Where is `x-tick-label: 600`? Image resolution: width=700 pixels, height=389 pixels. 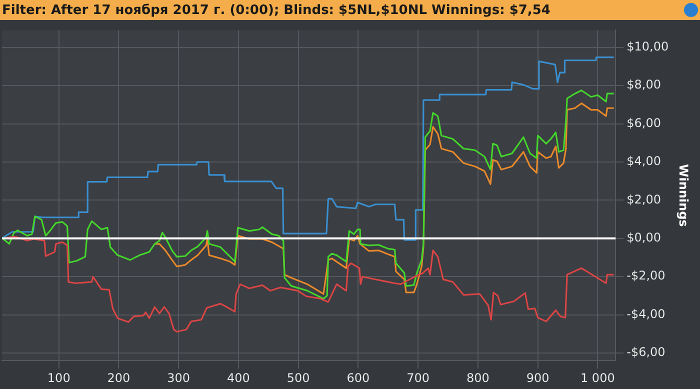 x-tick-label: 600 is located at coordinates (358, 377).